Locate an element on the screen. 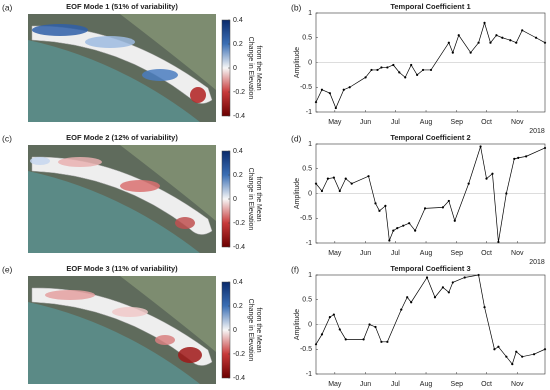  y-axis-label: Amplitude is located at coordinates (297, 62).